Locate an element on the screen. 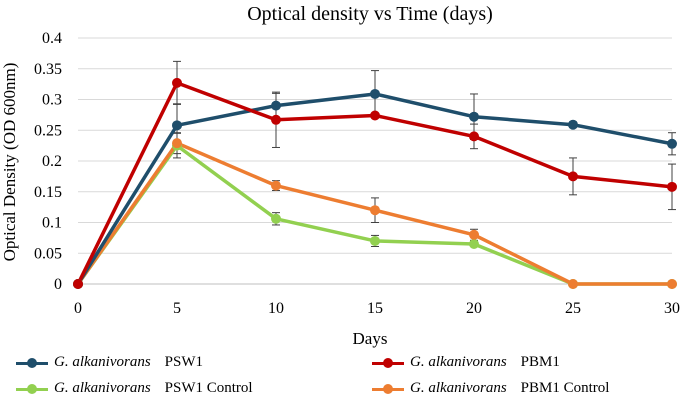  y-tick-label: 0.05 is located at coordinates (48, 253).